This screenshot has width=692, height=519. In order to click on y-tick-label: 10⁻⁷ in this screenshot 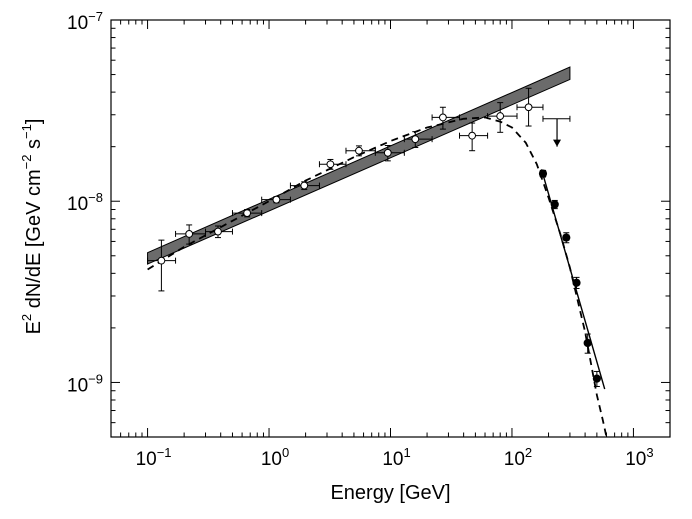, I will do `click(85, 21)`.